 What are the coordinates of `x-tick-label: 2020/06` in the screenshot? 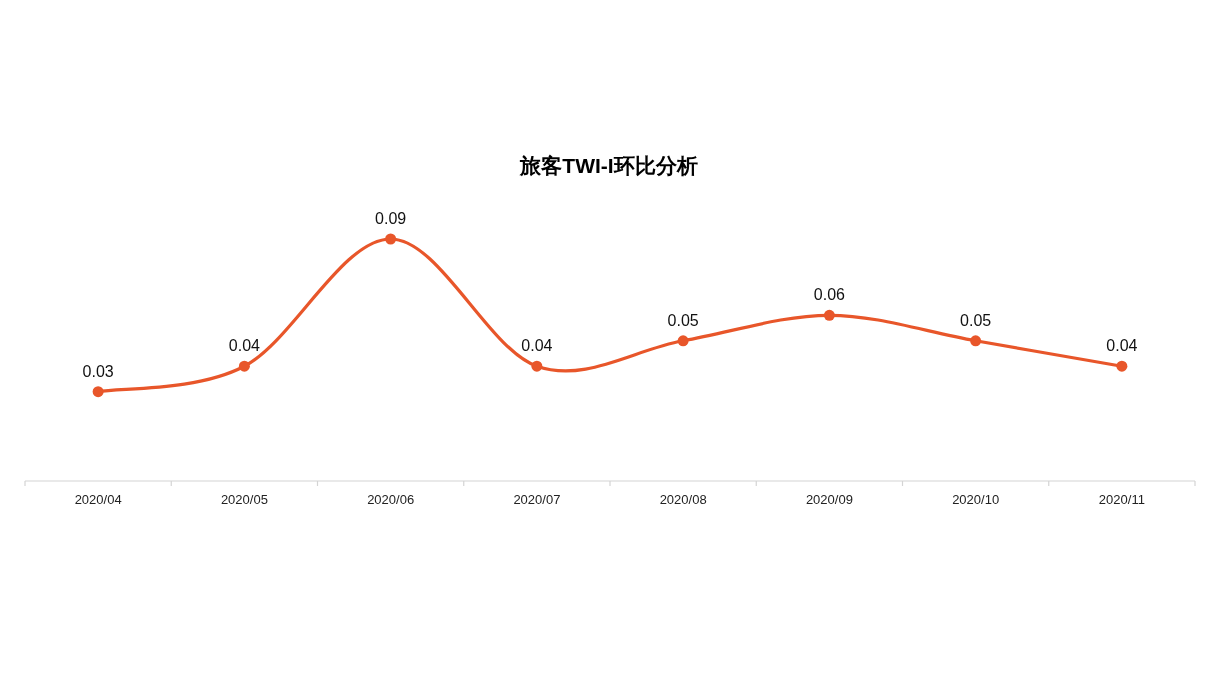 It's located at (391, 499).